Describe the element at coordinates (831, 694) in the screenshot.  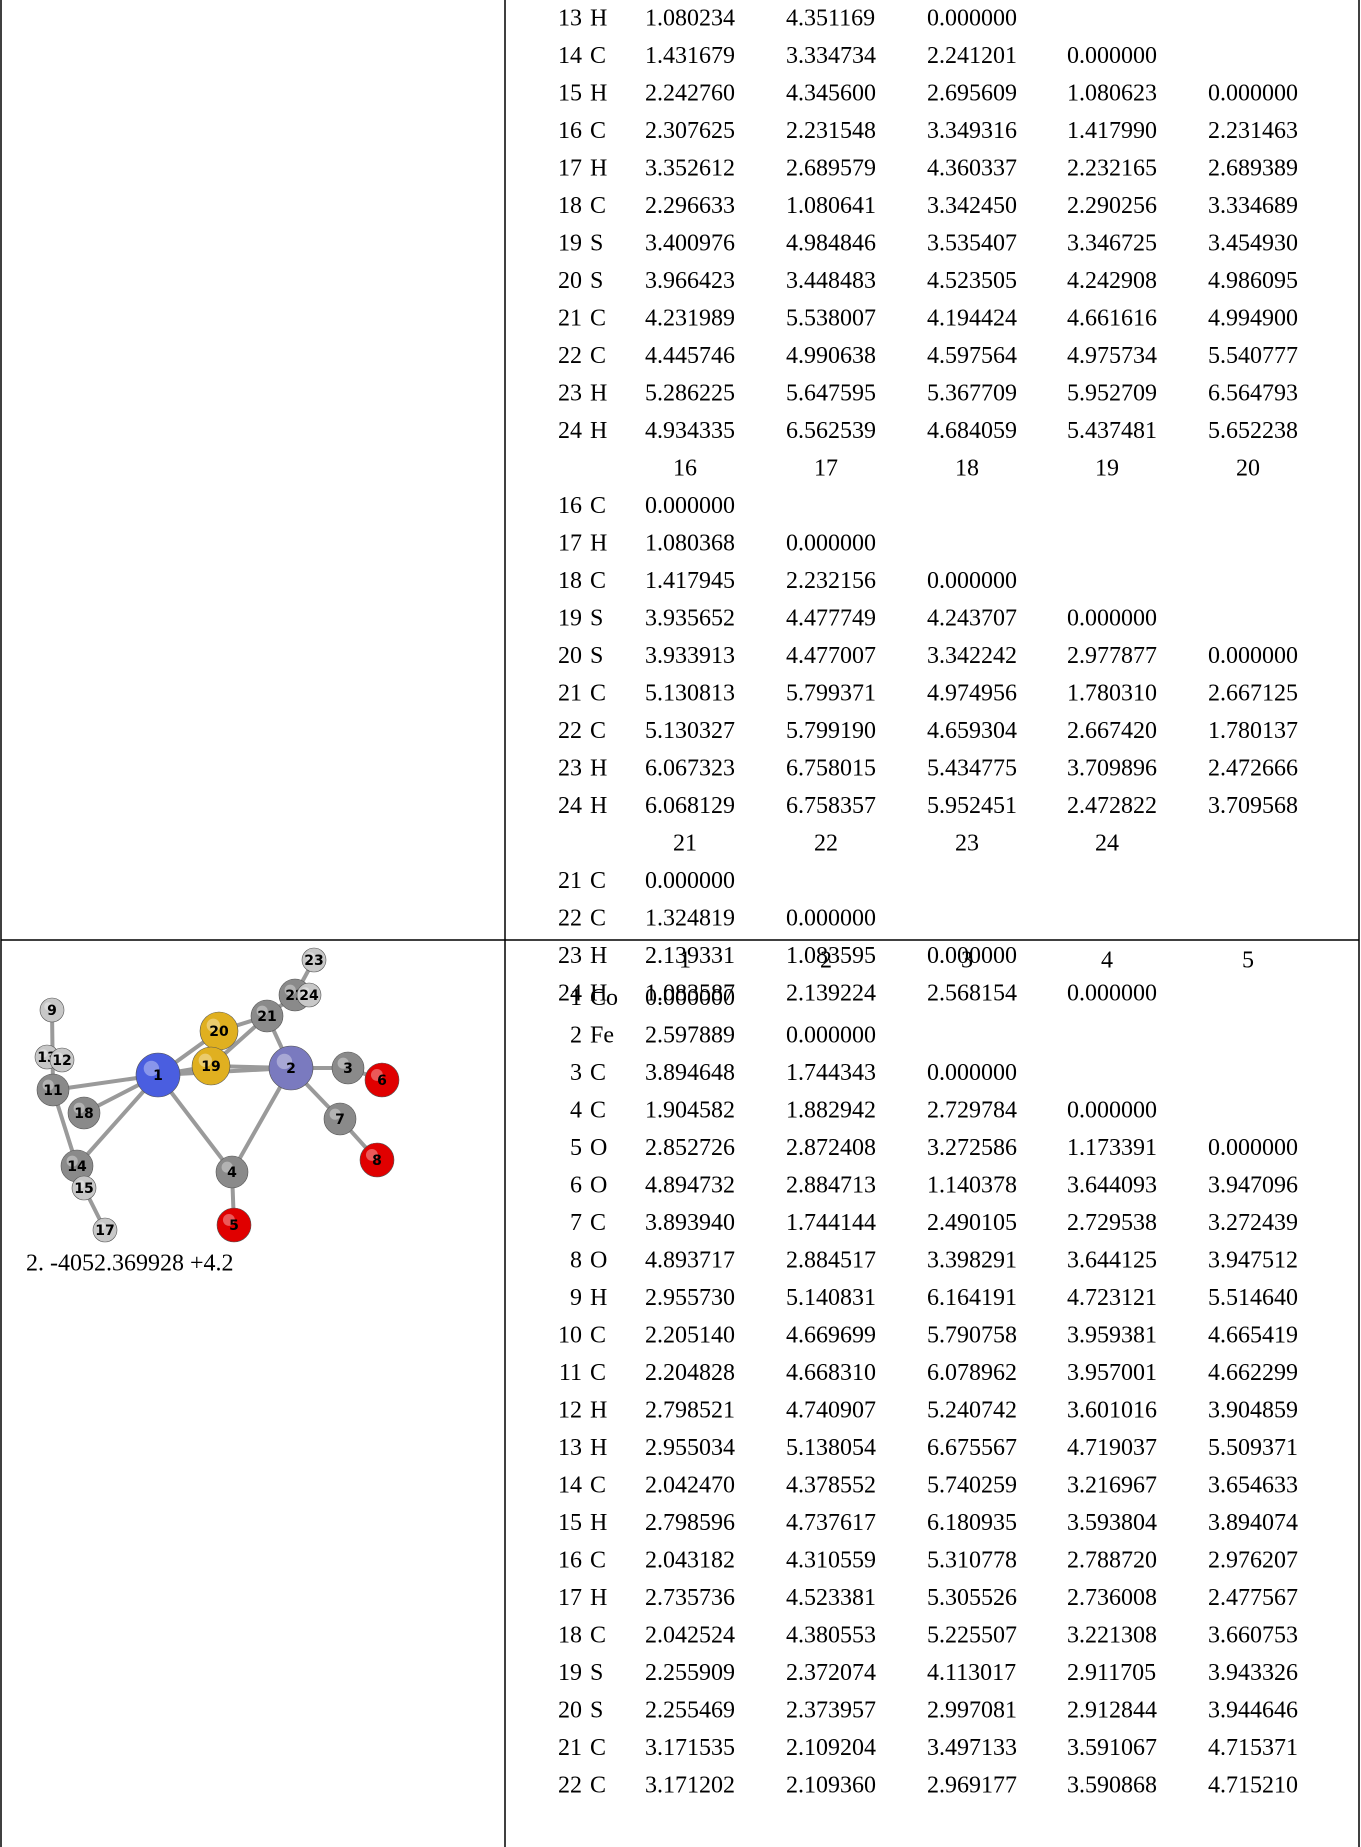
I see `distance-value: 5.799371` at that location.